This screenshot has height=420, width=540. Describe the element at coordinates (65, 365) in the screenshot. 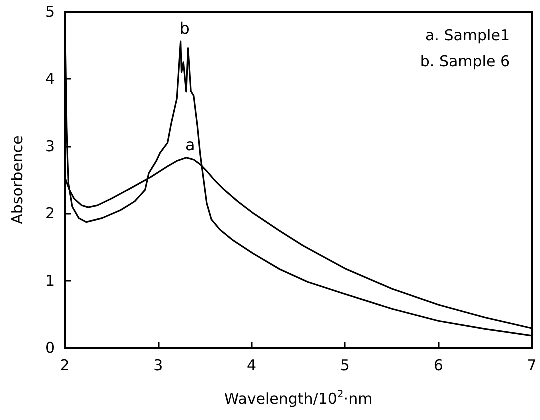

I see `x-tick-label: 2` at that location.